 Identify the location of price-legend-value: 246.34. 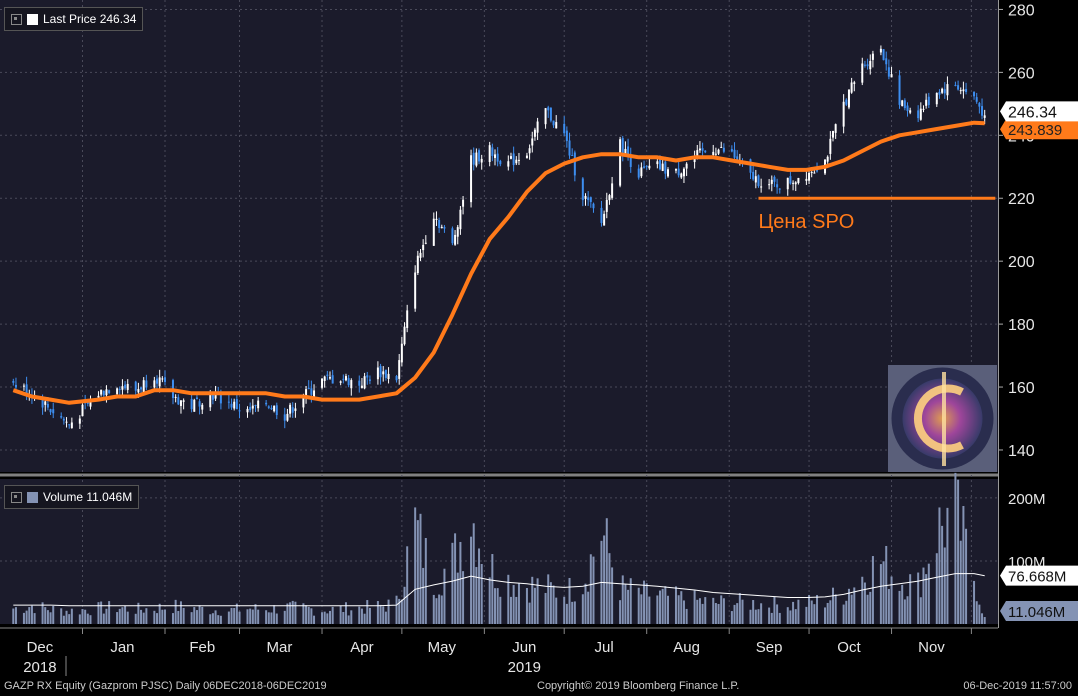
(118, 19).